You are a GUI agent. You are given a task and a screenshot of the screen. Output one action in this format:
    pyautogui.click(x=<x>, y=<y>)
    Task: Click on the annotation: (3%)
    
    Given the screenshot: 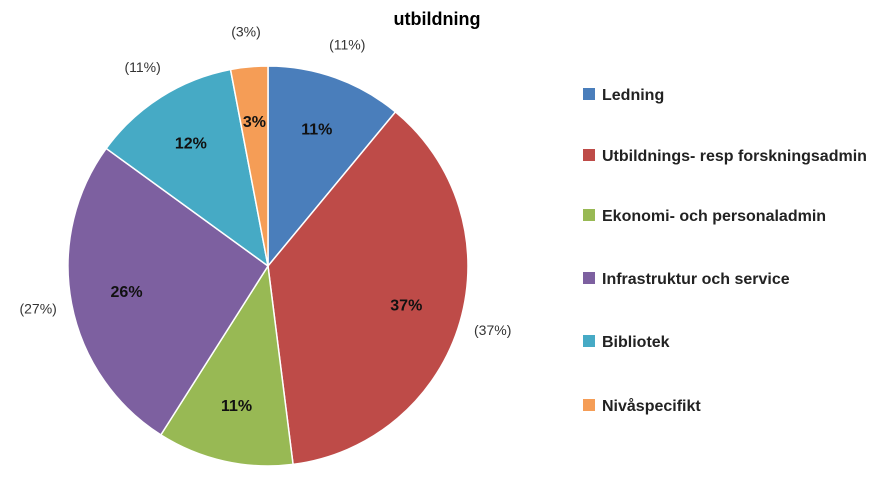 What is the action you would take?
    pyautogui.click(x=246, y=32)
    